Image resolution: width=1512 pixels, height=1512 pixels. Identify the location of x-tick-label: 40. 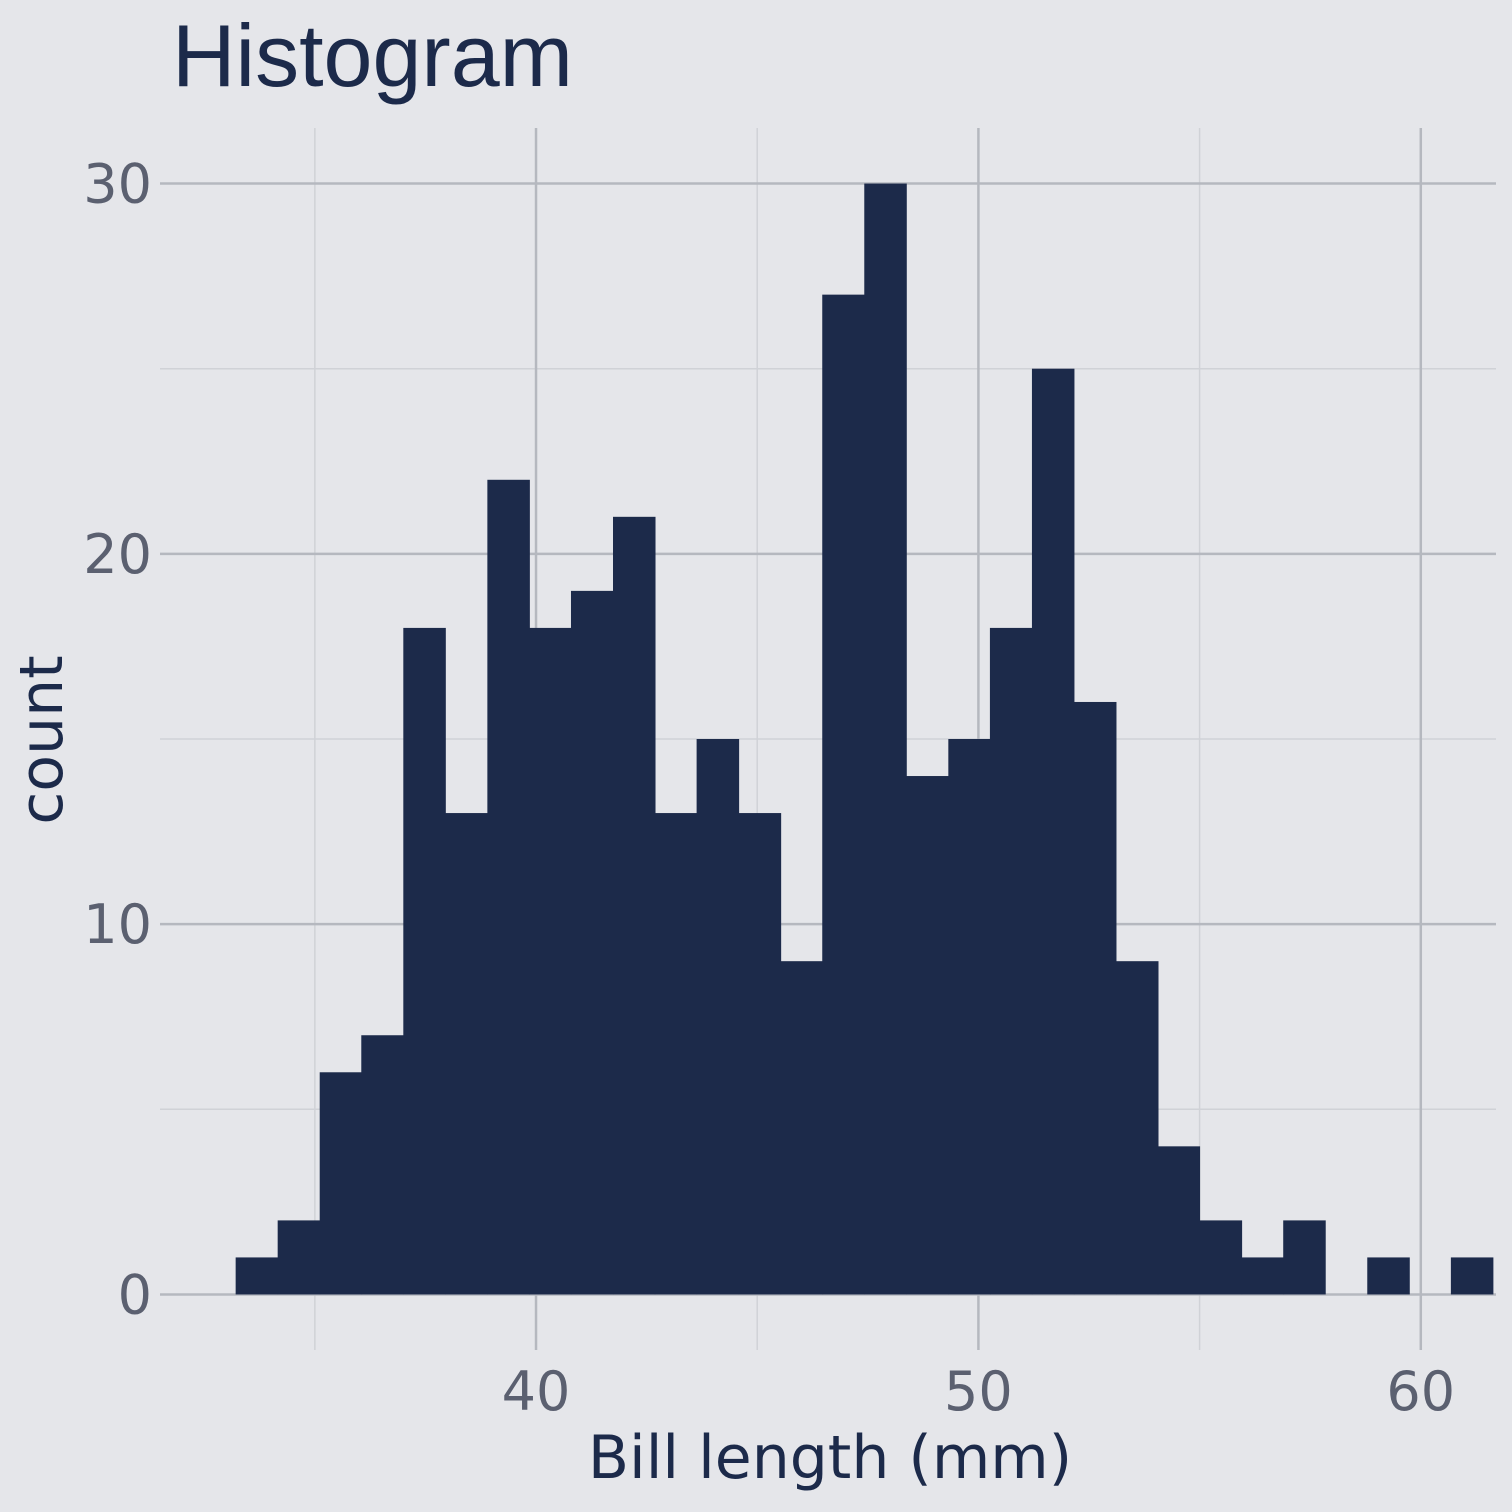
(536, 1391).